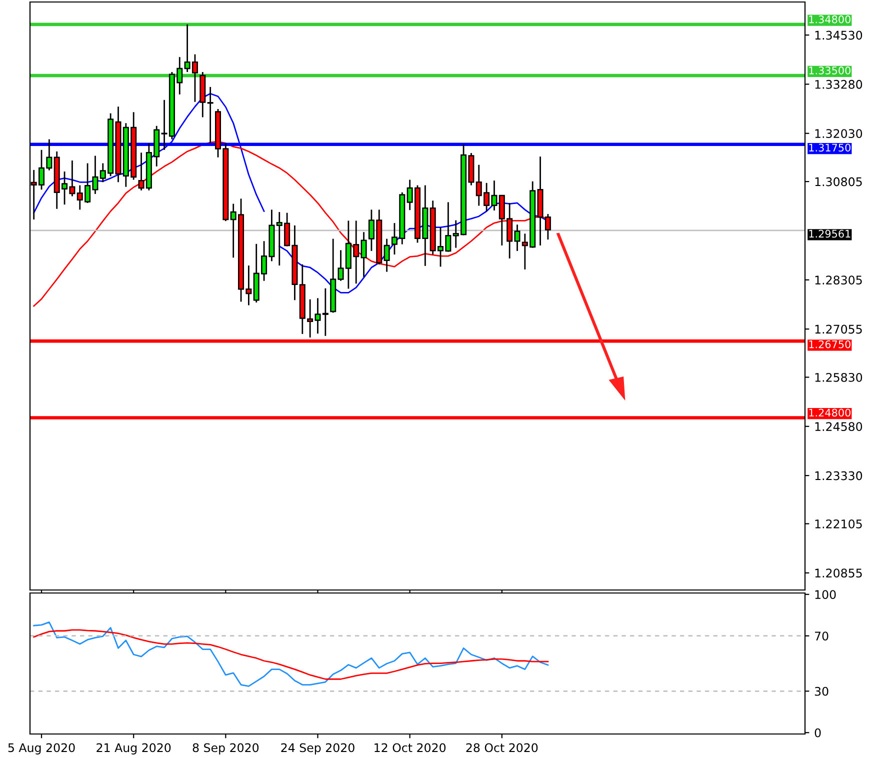 Image resolution: width=879 pixels, height=758 pixels. Describe the element at coordinates (317, 748) in the screenshot. I see `x-tick-label: 24 Sep 2020` at that location.